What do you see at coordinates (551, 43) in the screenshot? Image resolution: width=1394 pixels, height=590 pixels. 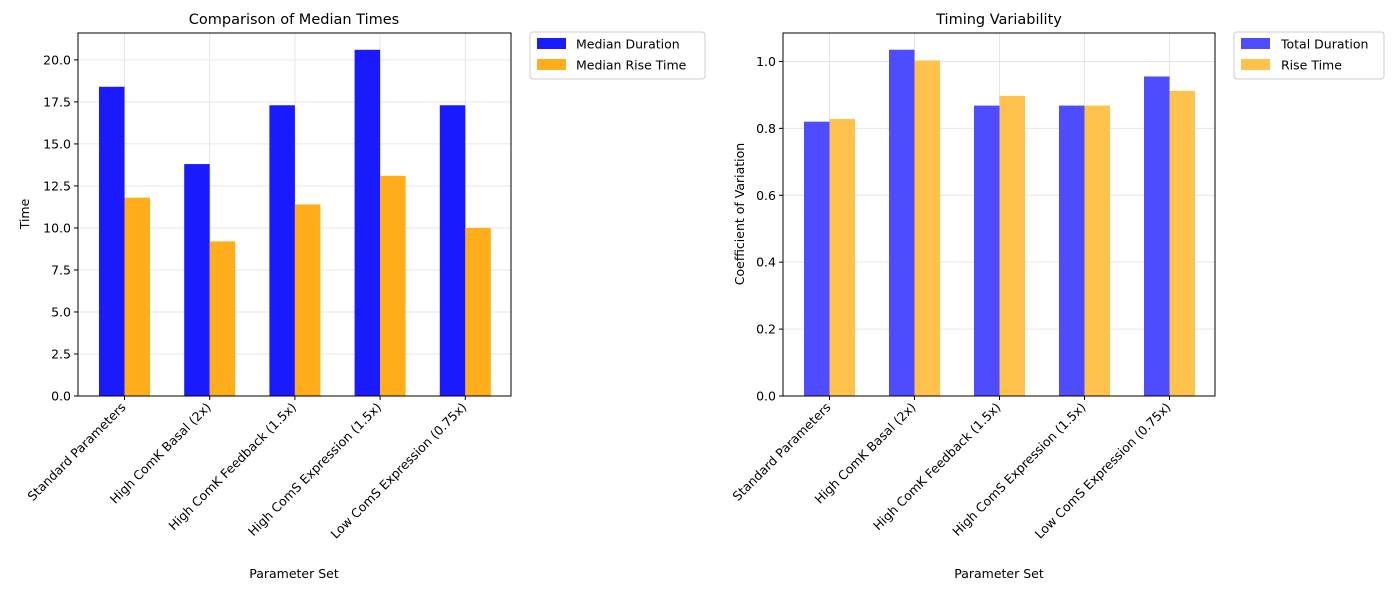 I see `legend-swatch-duration` at bounding box center [551, 43].